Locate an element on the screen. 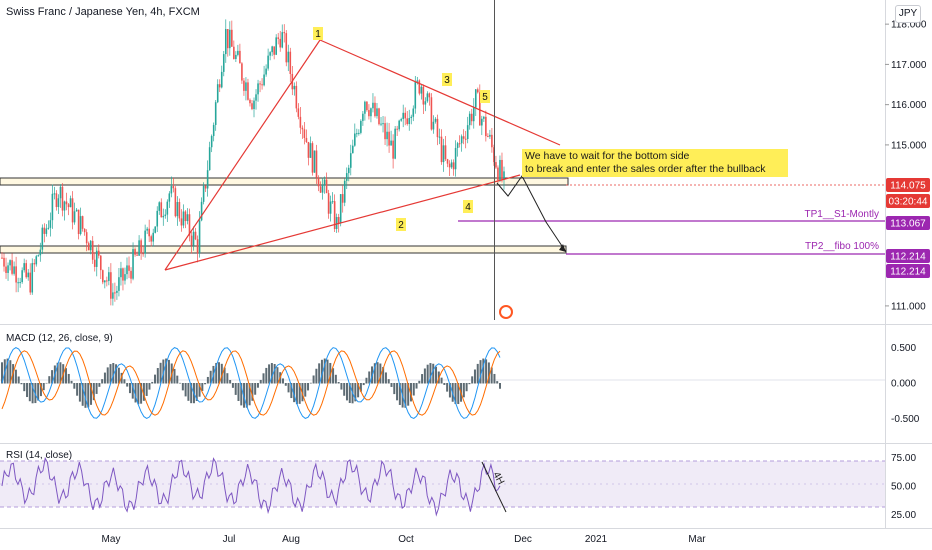 The height and width of the screenshot is (550, 932). trendline-upper is located at coordinates (440, 92).